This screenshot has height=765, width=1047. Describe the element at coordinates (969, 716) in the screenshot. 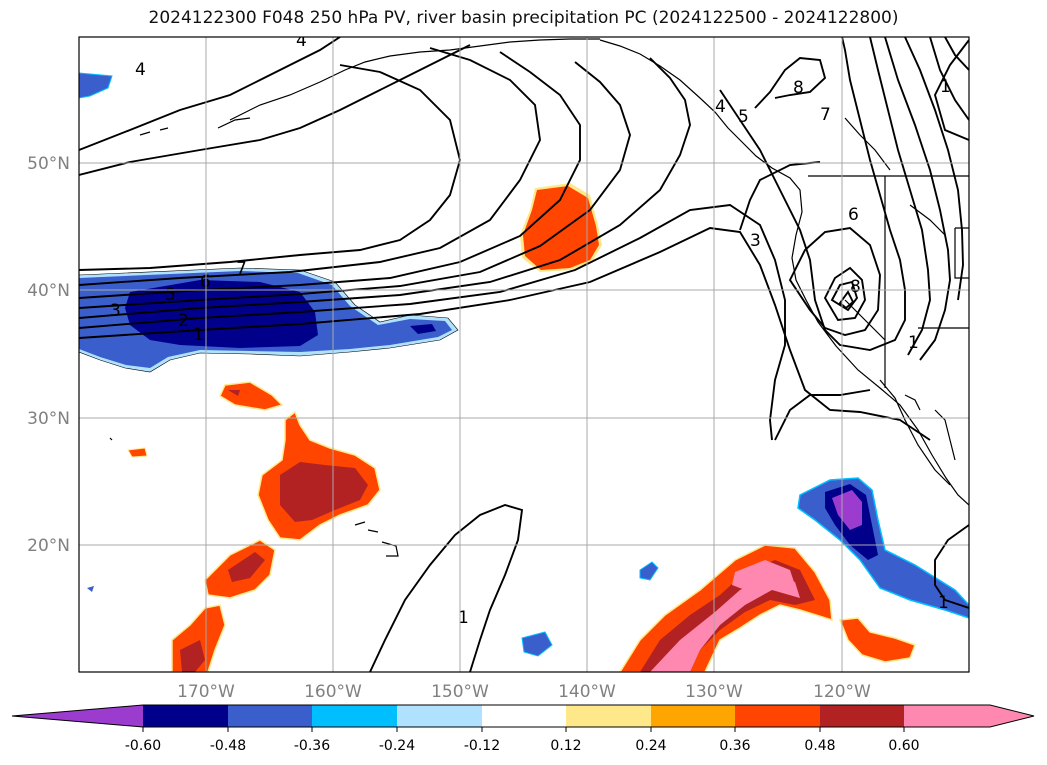

I see `colorbar-extend-max` at that location.